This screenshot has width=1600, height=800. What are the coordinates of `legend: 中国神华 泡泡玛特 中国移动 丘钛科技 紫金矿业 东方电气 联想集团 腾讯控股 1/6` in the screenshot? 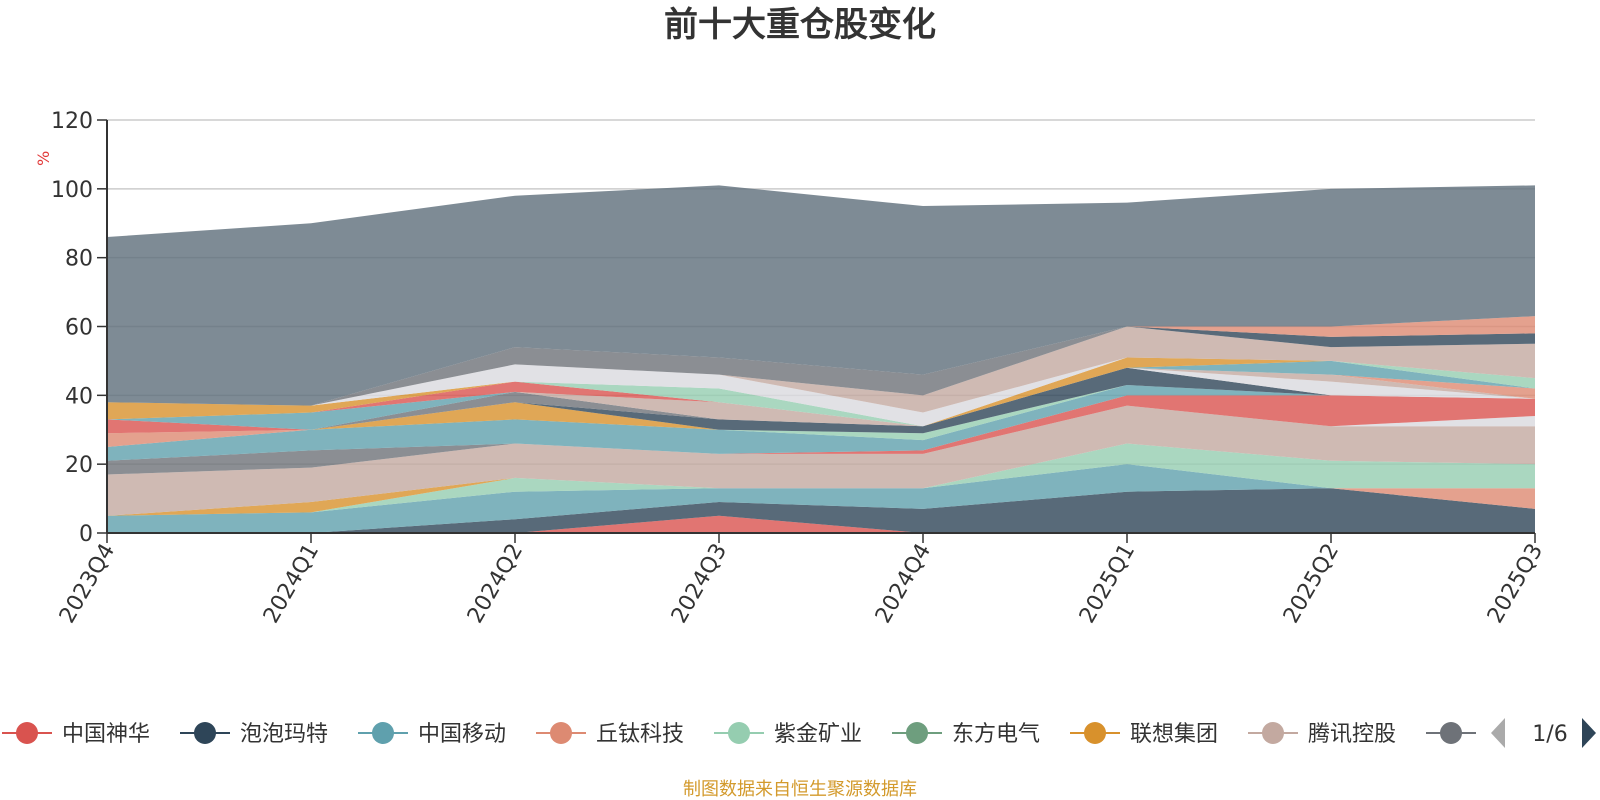 It's located at (801, 735).